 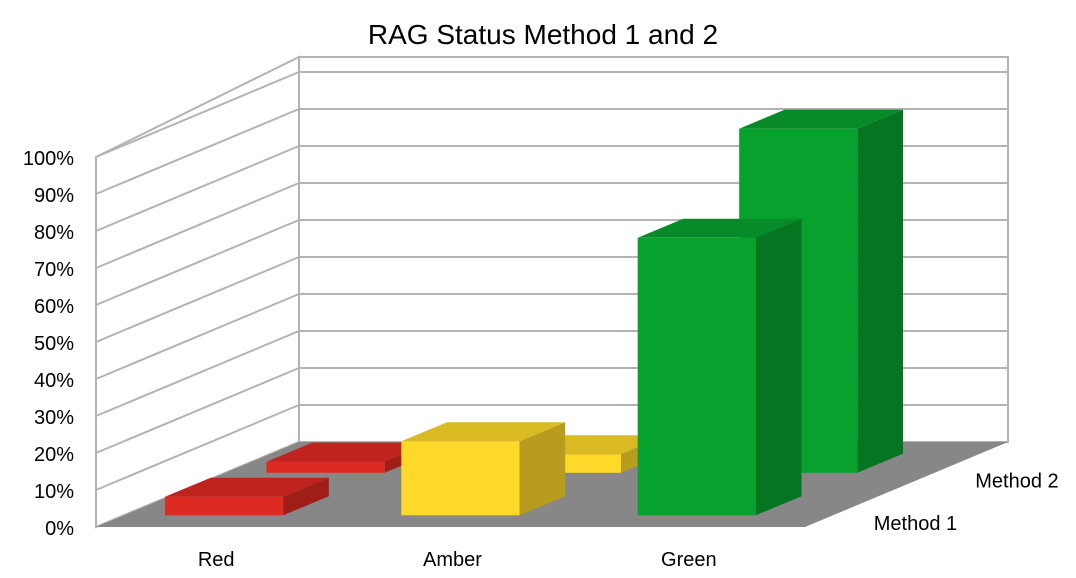 I want to click on y-tick-label: 40%, so click(x=54, y=381).